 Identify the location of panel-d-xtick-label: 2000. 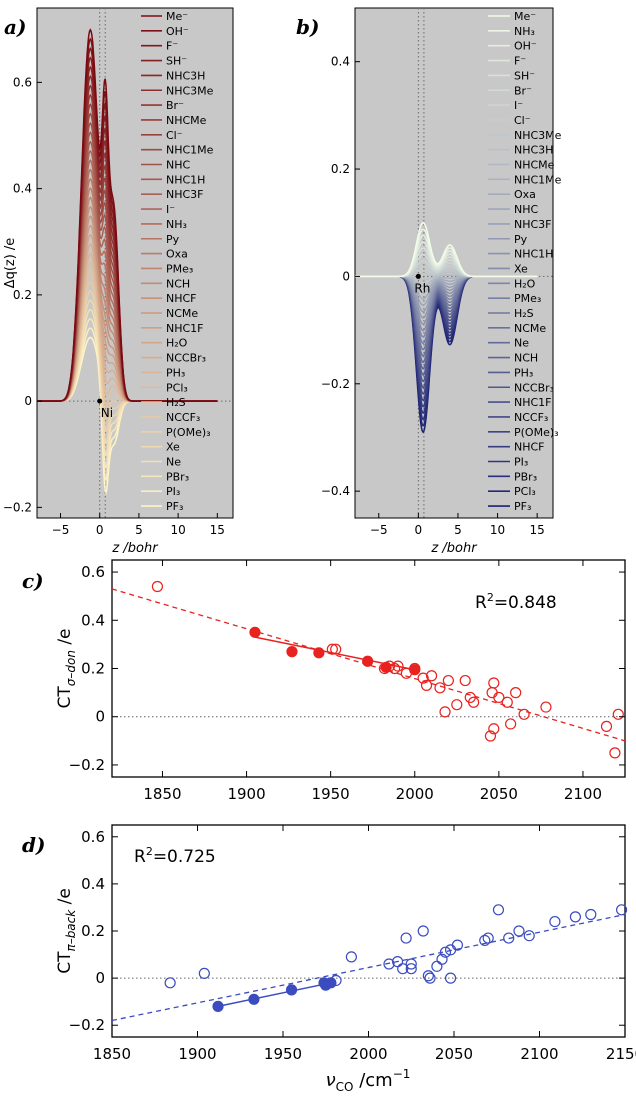
(368, 1054).